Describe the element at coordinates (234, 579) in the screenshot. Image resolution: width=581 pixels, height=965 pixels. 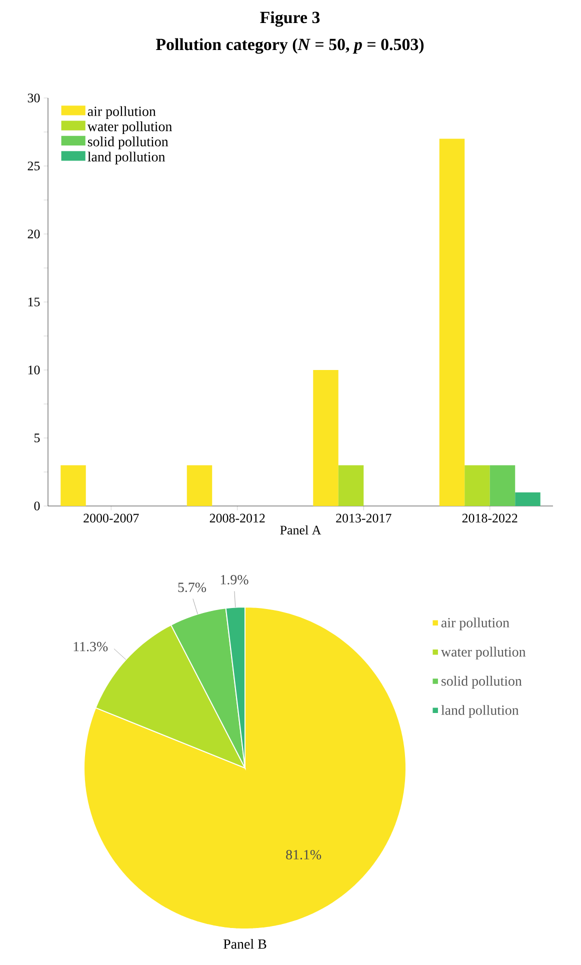
I see `data-label: 1.9%` at that location.